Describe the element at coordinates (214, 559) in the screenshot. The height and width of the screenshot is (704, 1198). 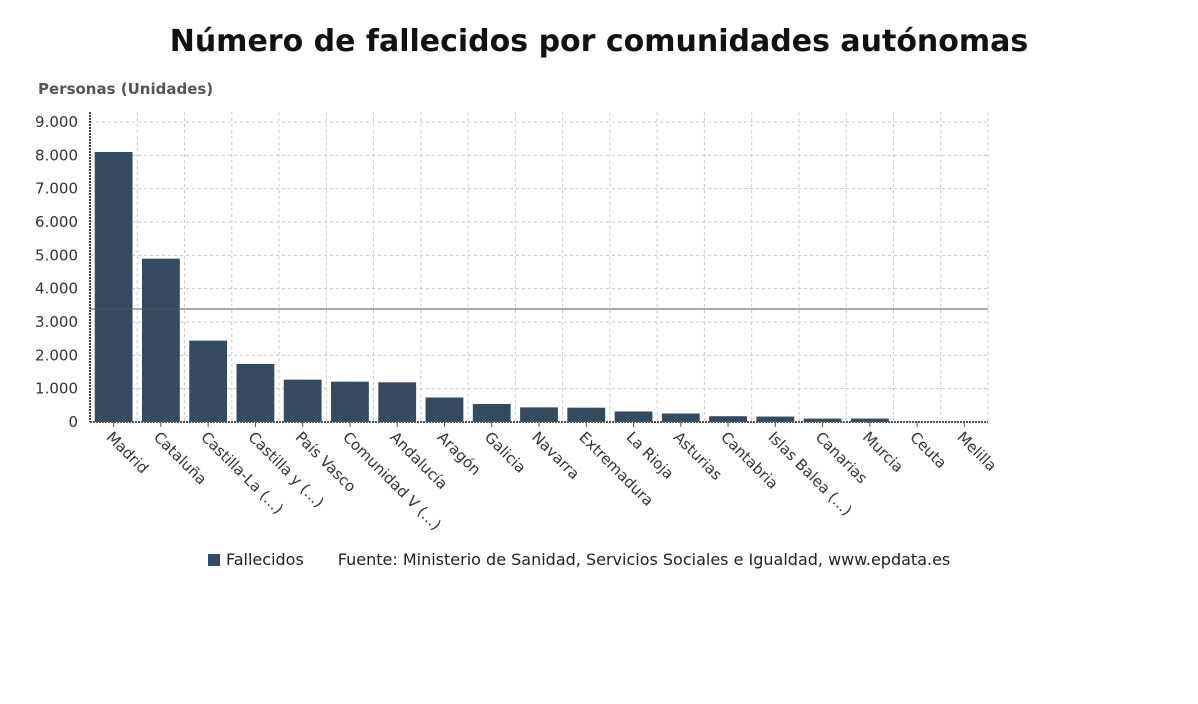
I see `legend-swatch` at that location.